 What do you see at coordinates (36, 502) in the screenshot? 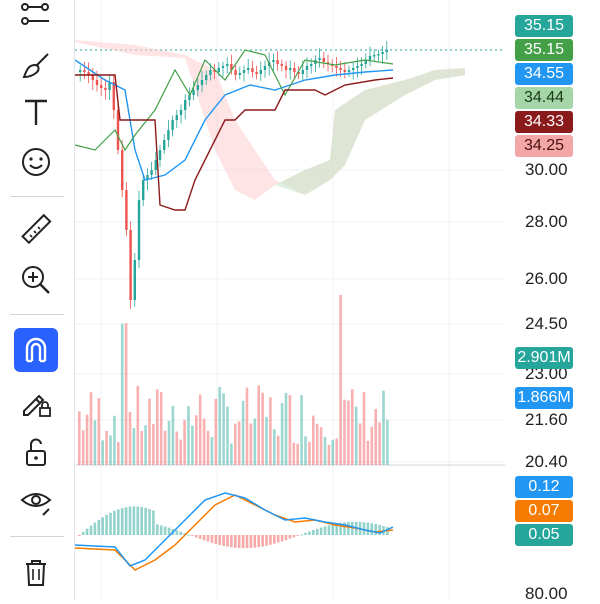
I see `hide-drawings-tool` at bounding box center [36, 502].